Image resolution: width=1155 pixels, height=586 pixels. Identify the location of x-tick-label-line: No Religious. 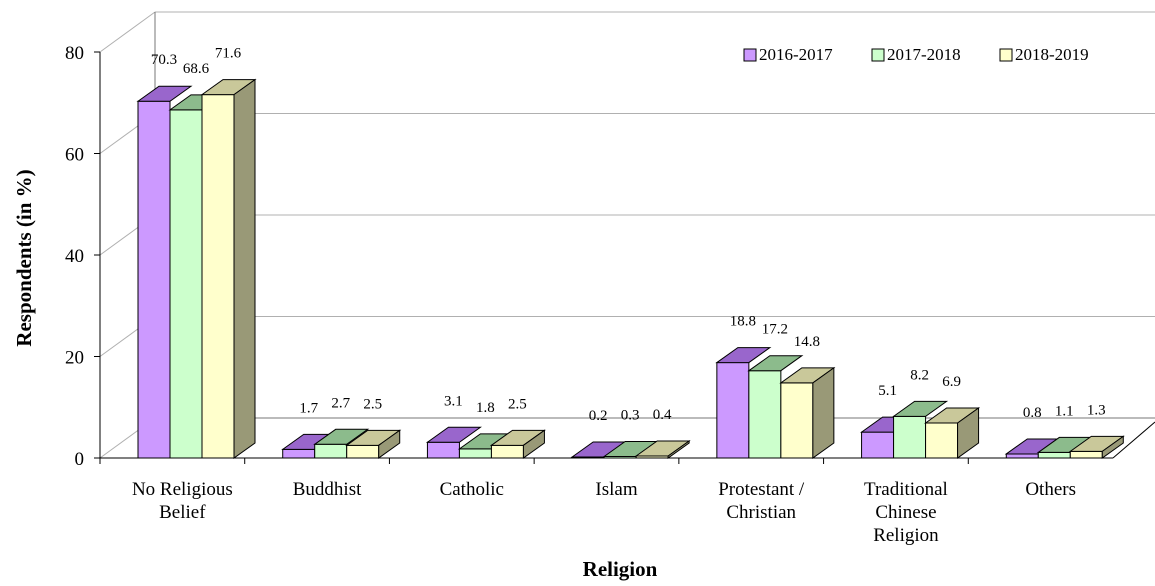
(182, 489).